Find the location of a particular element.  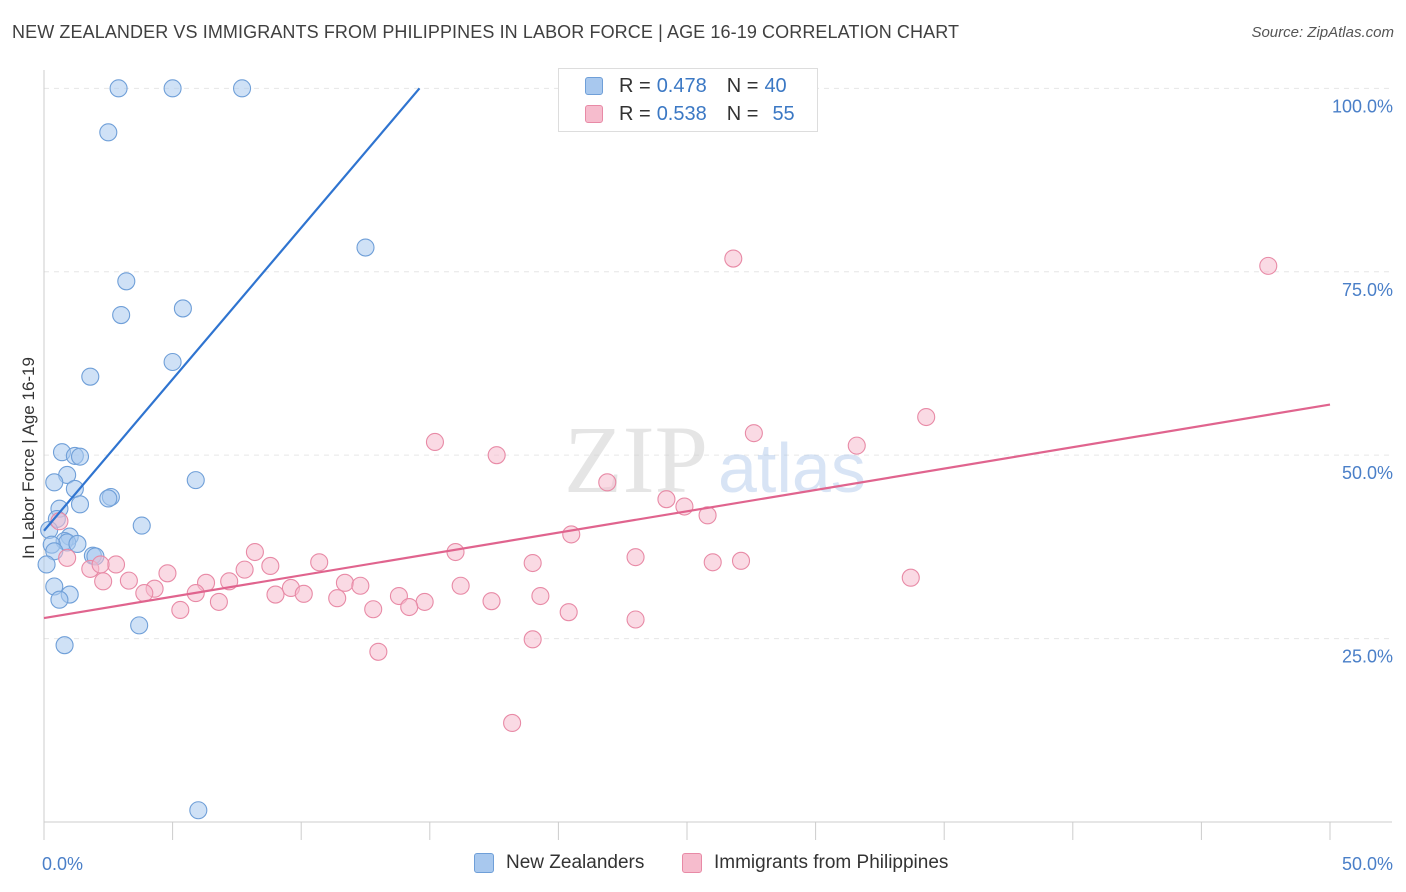

legend-row-new-zealanders: R = 0.478 N = 40 is located at coordinates (686, 86).